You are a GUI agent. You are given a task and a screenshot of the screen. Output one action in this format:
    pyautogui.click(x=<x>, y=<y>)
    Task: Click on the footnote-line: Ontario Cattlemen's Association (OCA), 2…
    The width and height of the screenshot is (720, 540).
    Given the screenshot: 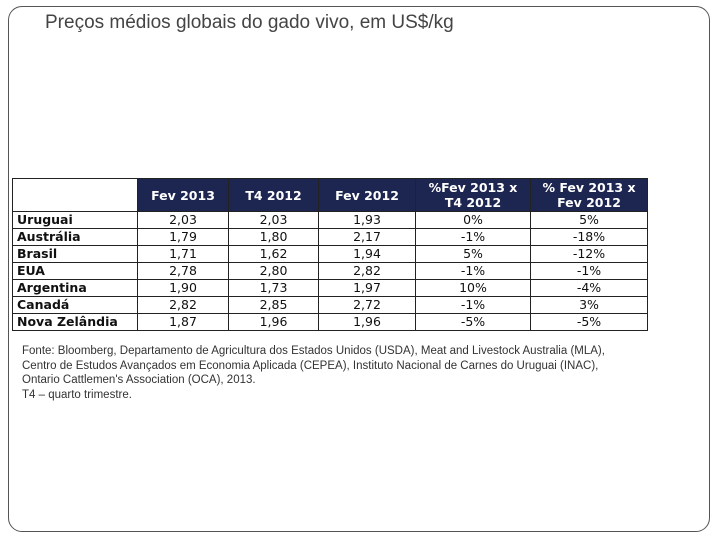 What is the action you would take?
    pyautogui.click(x=139, y=380)
    